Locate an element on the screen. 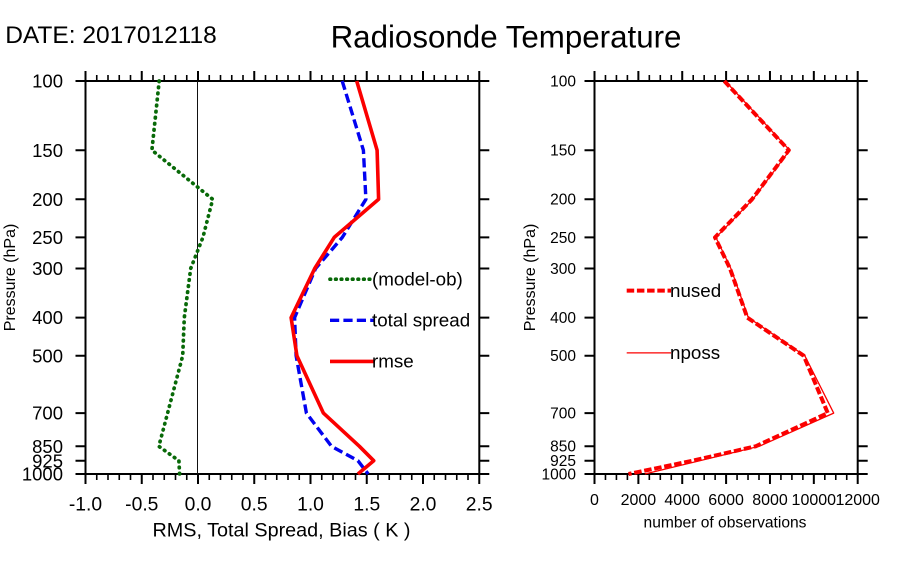 This screenshot has width=900, height=565. svg-text: nused is located at coordinates (695, 290).